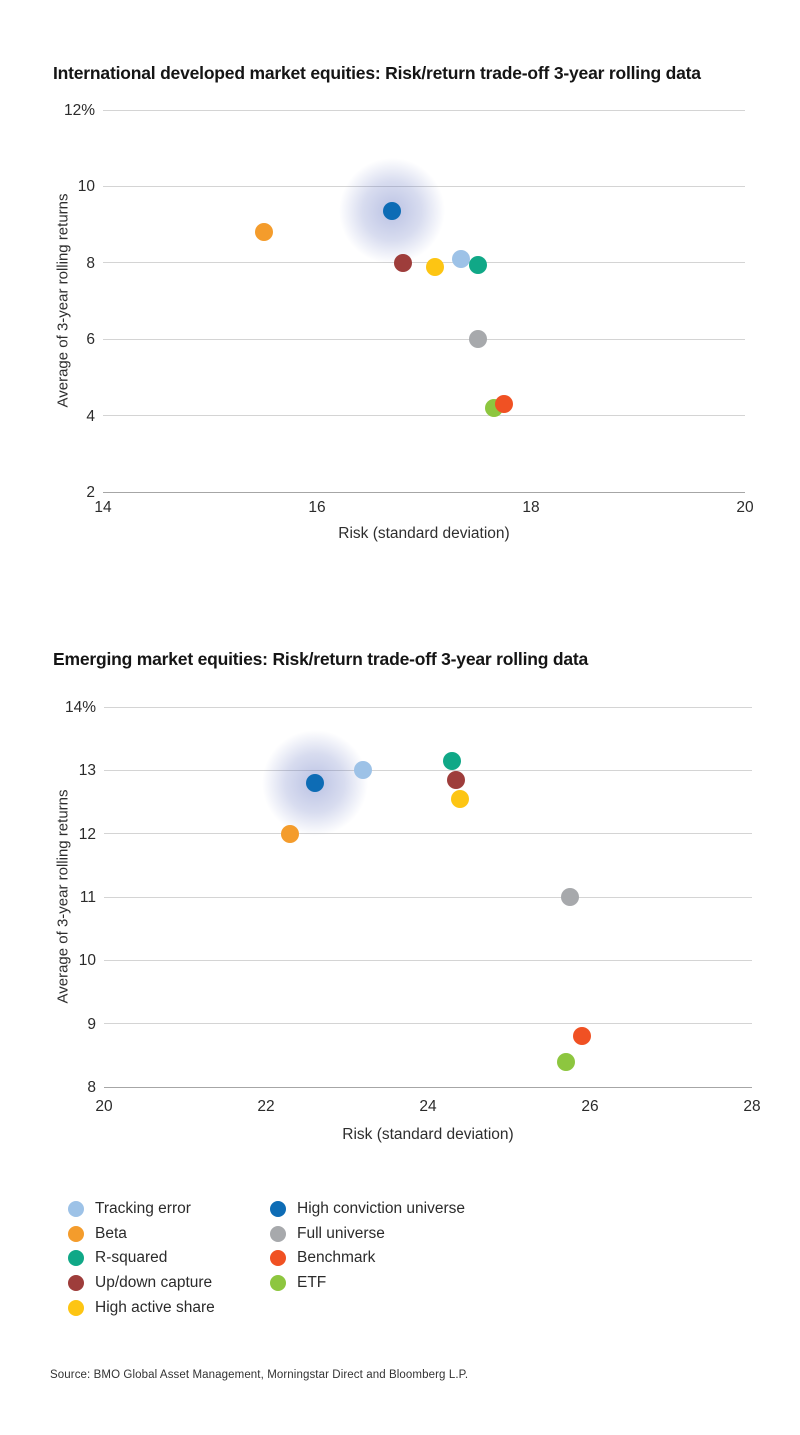 This screenshot has width=800, height=1435. Describe the element at coordinates (131, 1258) in the screenshot. I see `legend-label: R-squared` at that location.